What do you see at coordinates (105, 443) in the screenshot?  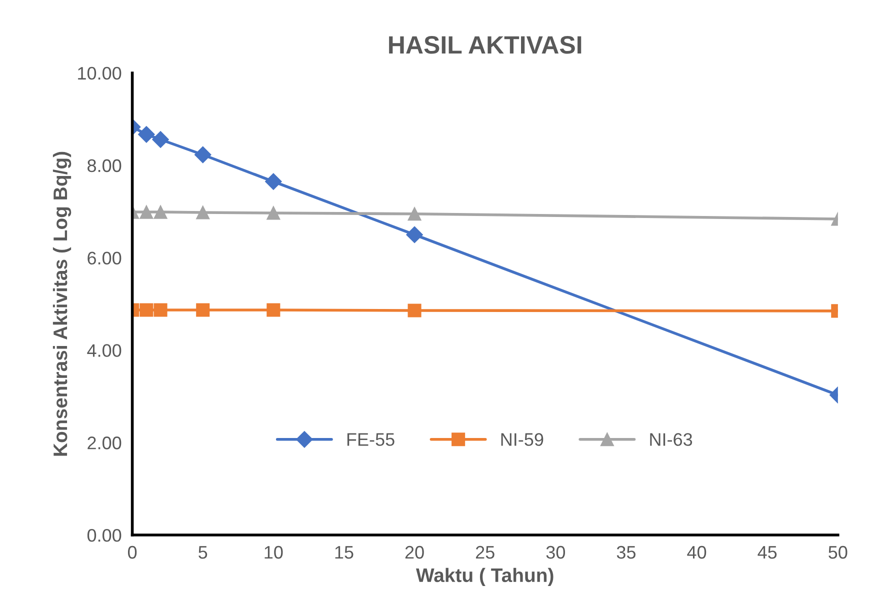 I see `y-tick-label: 2.00` at bounding box center [105, 443].